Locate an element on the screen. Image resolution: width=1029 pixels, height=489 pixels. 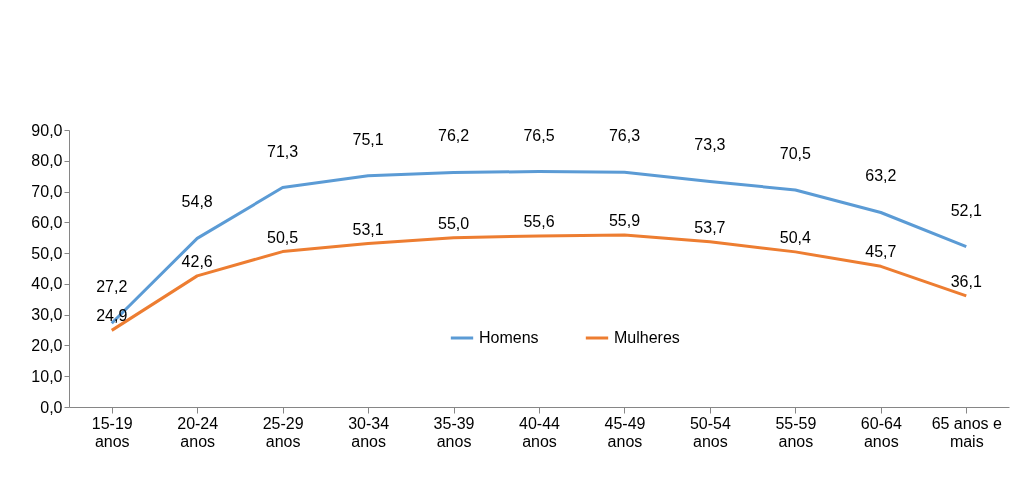
data-label: 70,5 is located at coordinates (795, 154).